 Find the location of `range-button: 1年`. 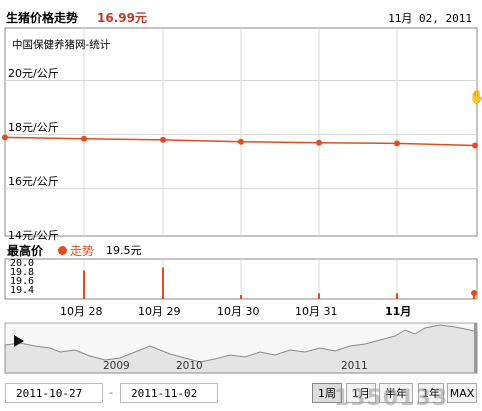

range-button: 1年 is located at coordinates (431, 393).